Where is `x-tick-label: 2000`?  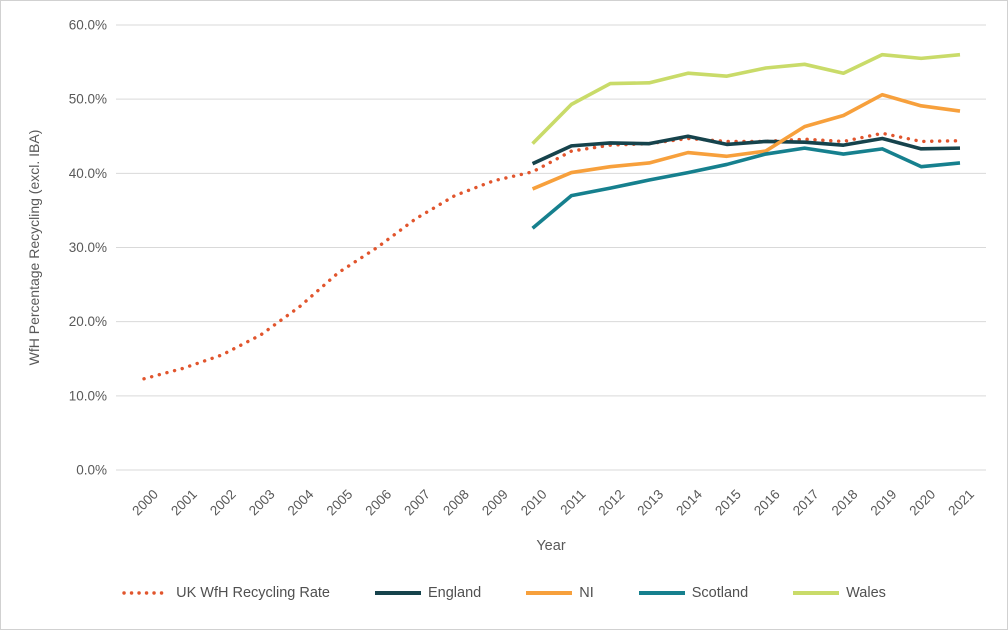
x-tick-label: 2000 is located at coordinates (145, 503).